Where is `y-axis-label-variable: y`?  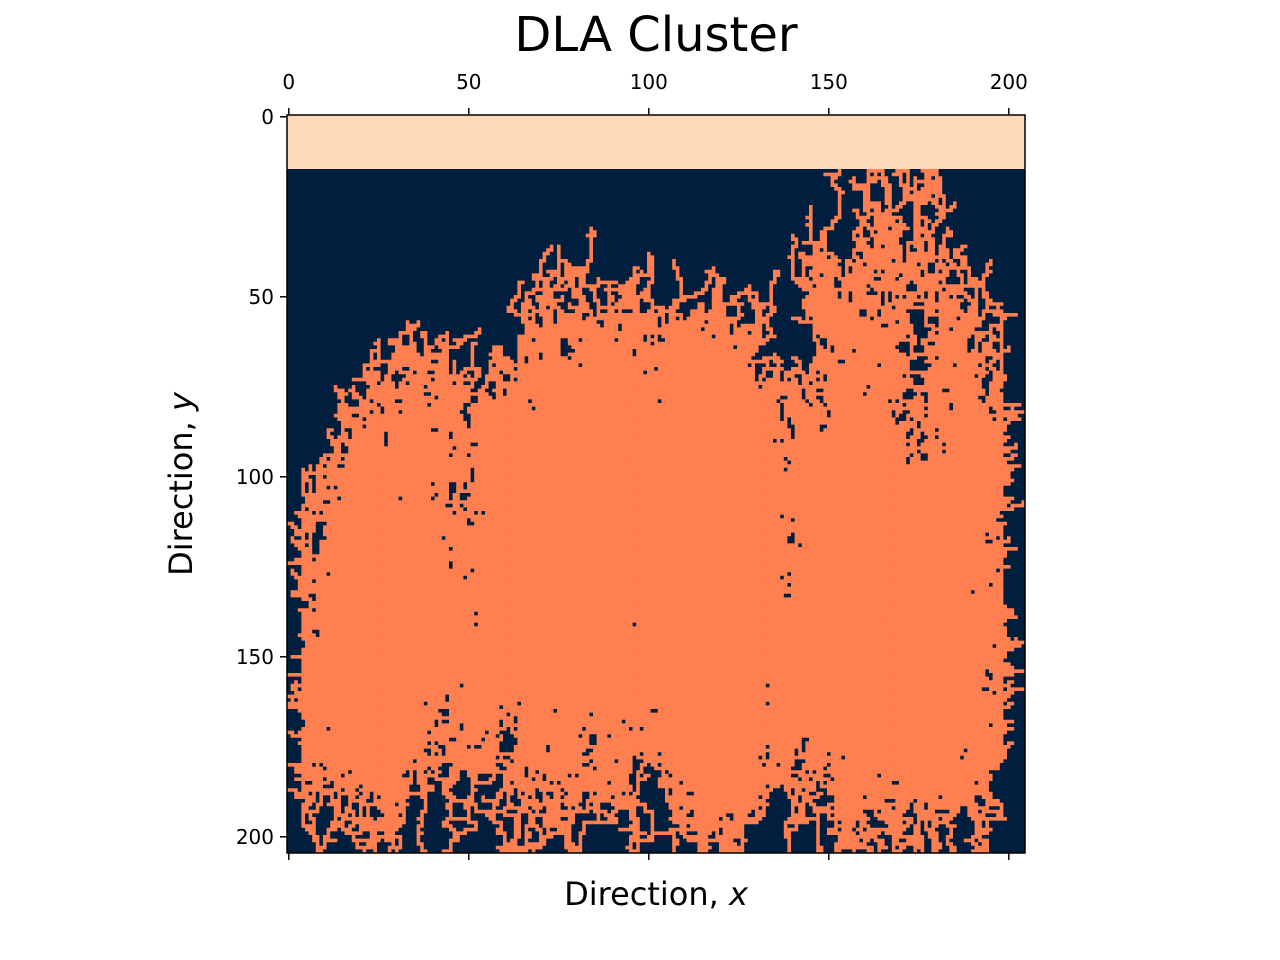 y-axis-label-variable: y is located at coordinates (181, 401).